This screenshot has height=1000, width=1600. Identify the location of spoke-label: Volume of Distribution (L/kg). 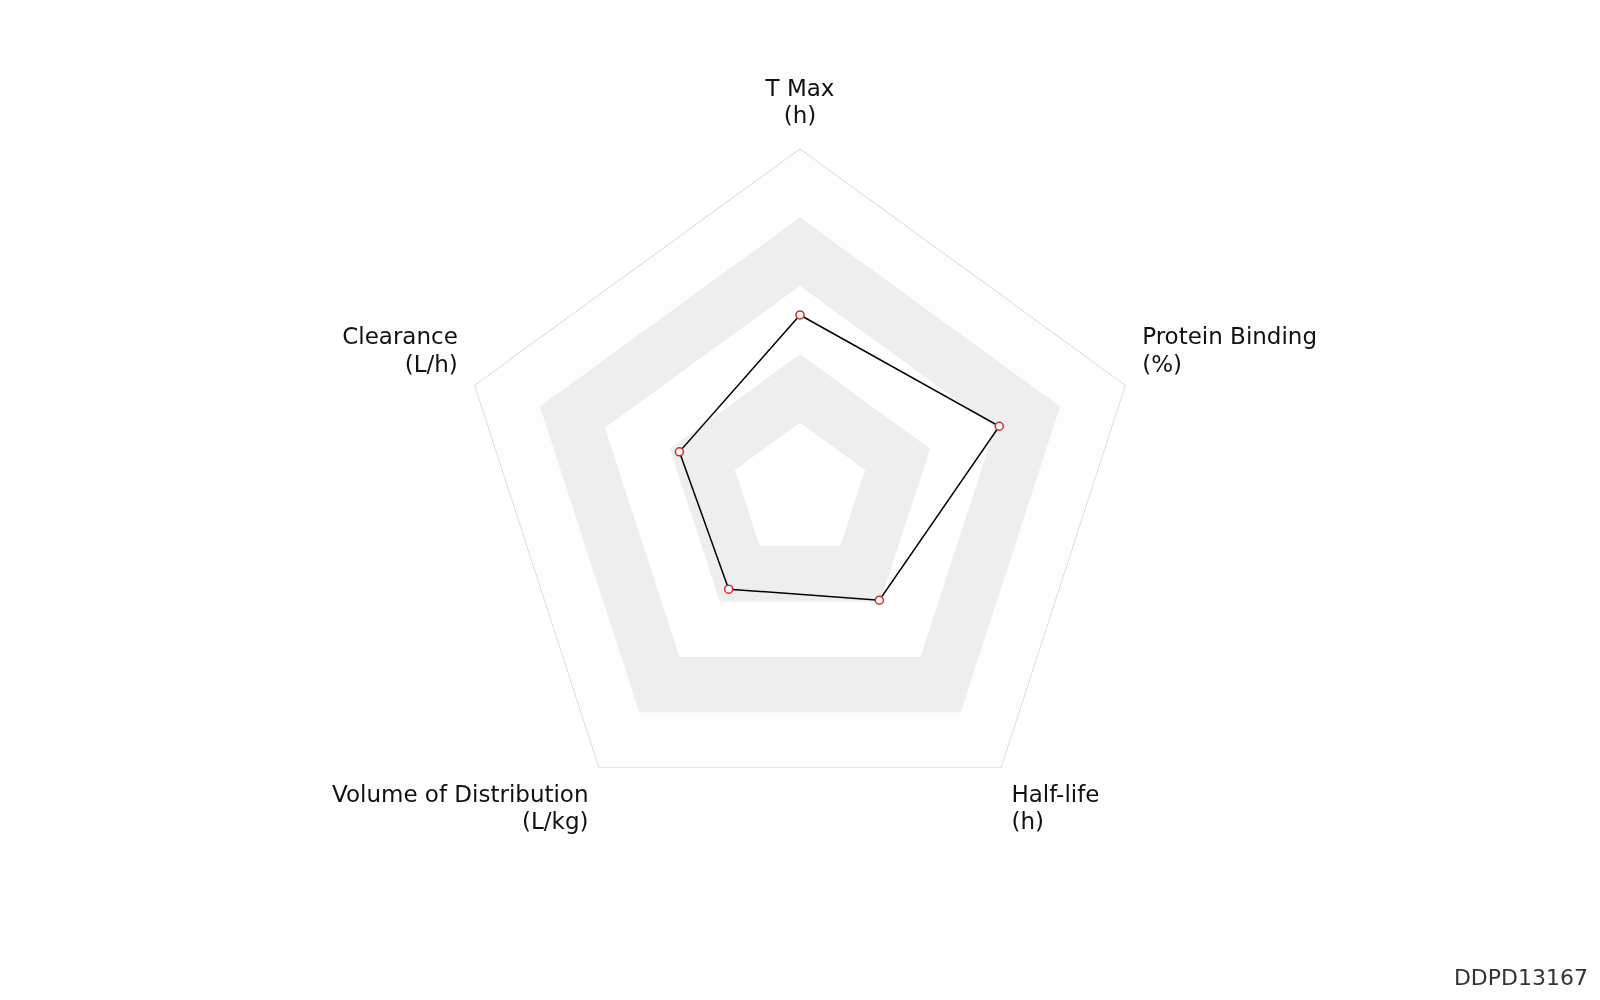
(460, 807).